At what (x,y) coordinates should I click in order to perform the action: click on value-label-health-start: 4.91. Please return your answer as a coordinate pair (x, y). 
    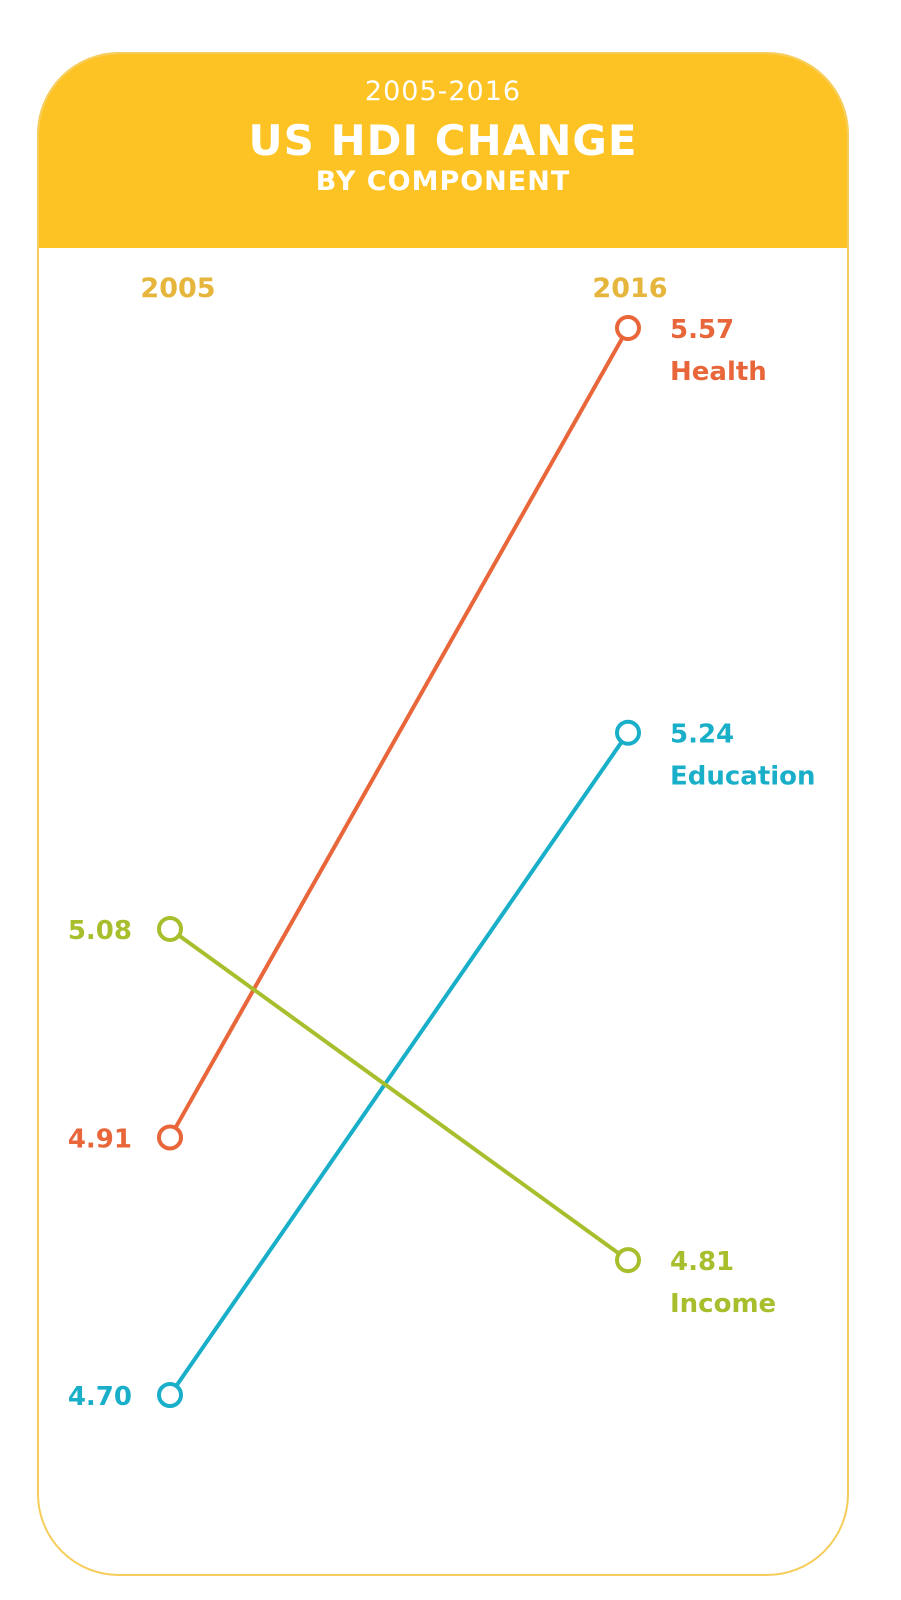
    Looking at the image, I should click on (100, 1139).